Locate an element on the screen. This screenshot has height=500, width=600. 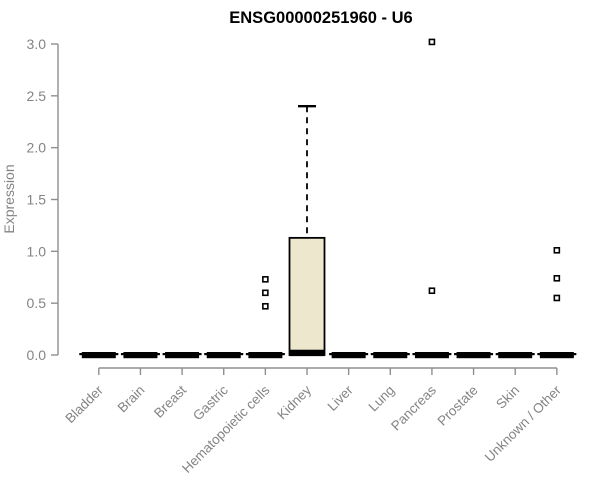
y-tick-label: 1.0 is located at coordinates (37, 251).